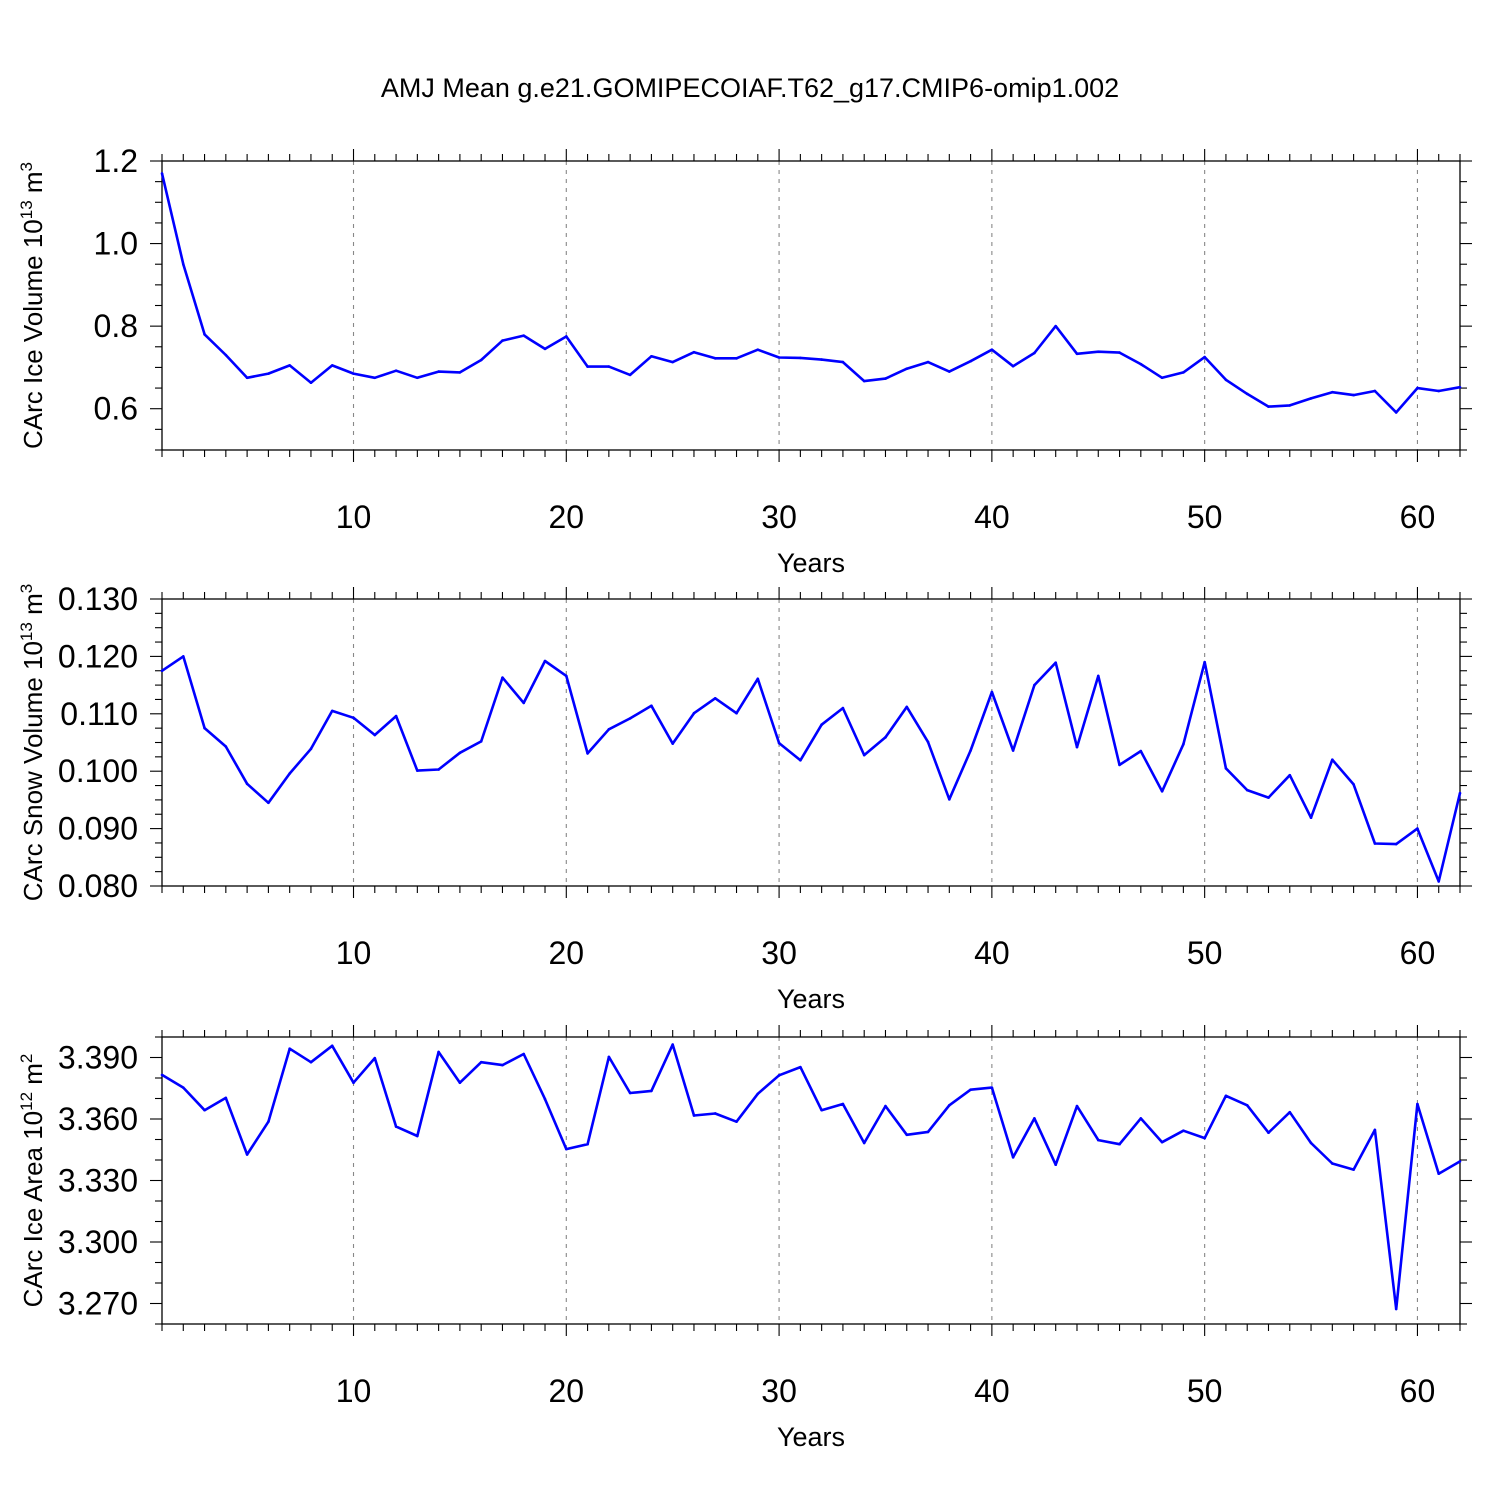  What do you see at coordinates (98, 1058) in the screenshot?
I see `y-tick-label: 3.390` at bounding box center [98, 1058].